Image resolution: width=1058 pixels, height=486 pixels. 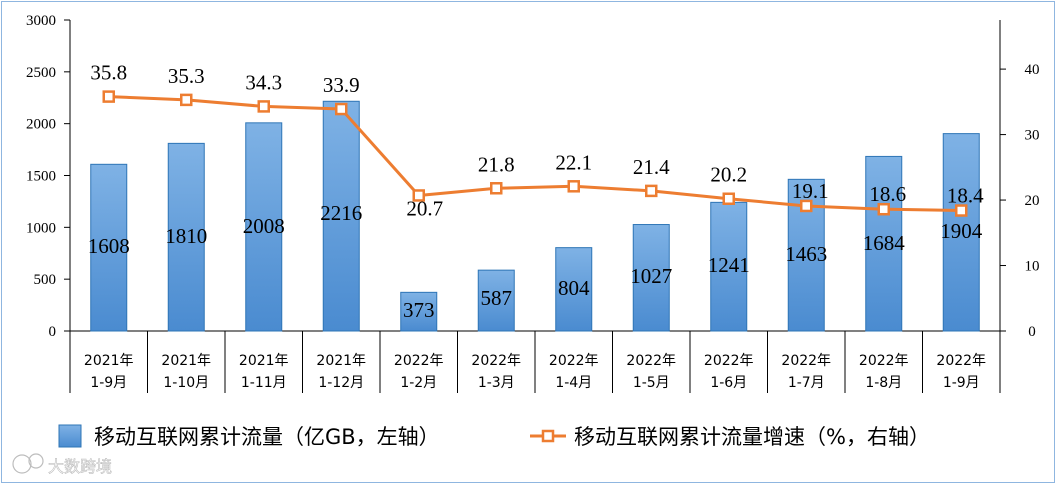 What do you see at coordinates (573, 162) in the screenshot?
I see `line-value-label: 22.1` at bounding box center [573, 162].